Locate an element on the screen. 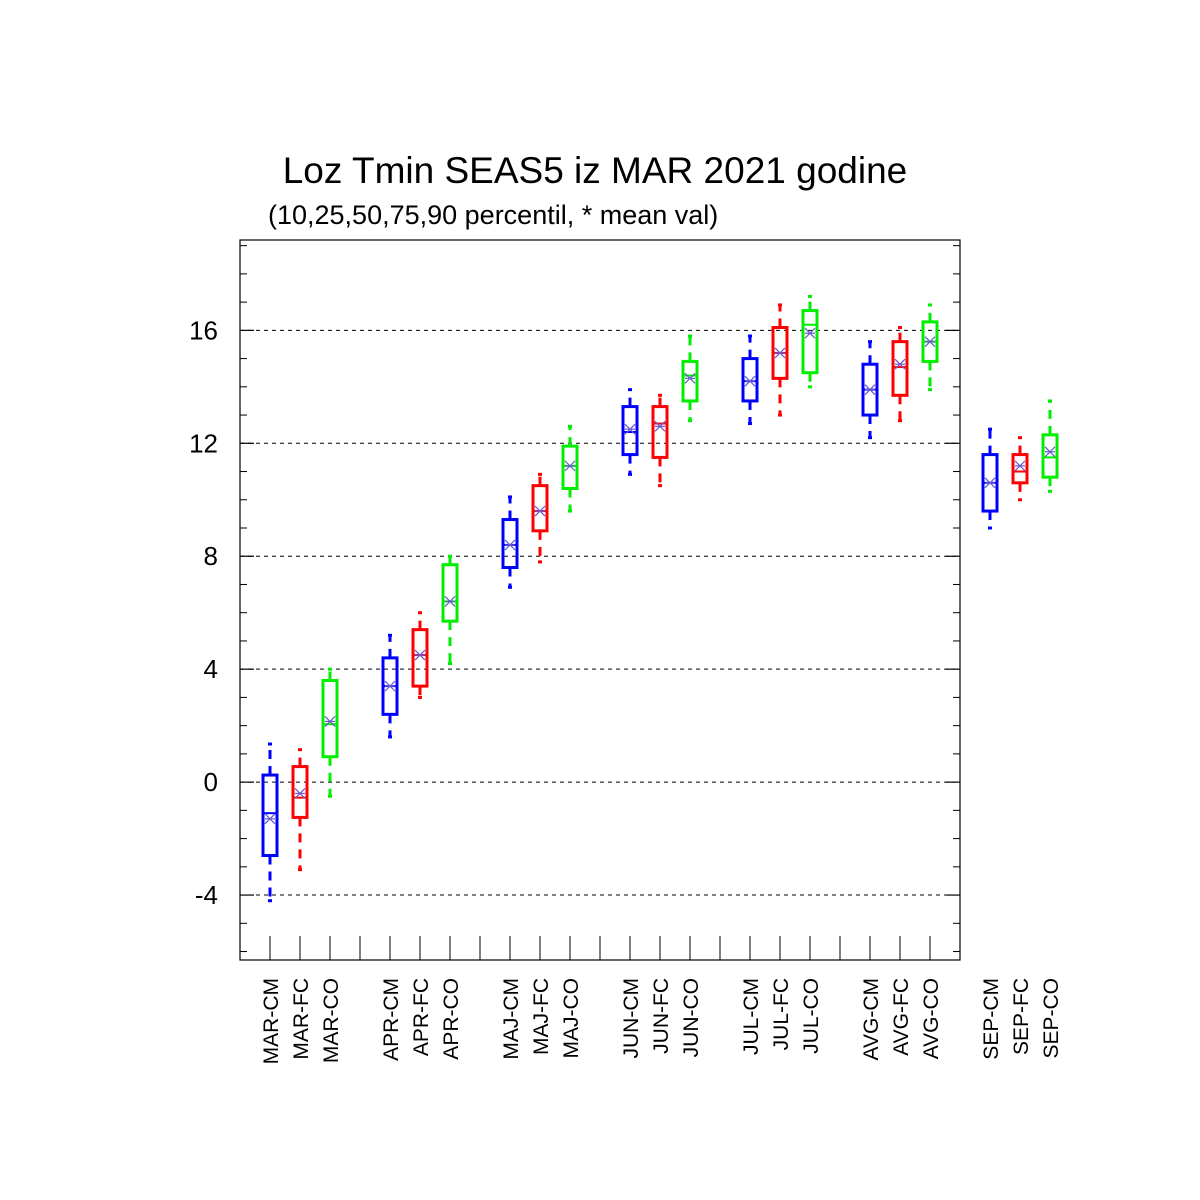 The width and height of the screenshot is (1200, 1200). x-tick-label: JUN-CM is located at coordinates (631, 1018).